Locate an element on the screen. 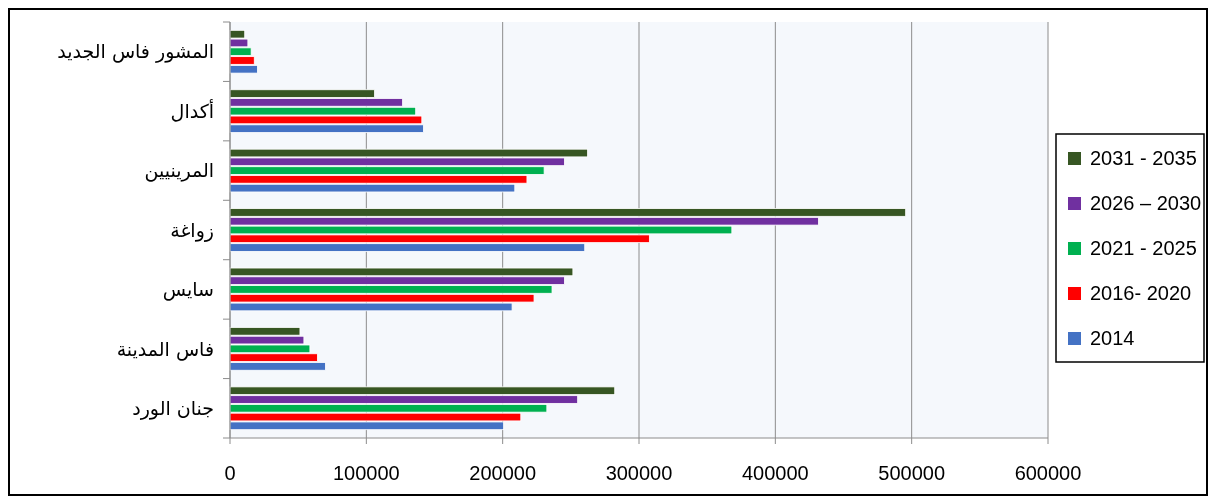  legend-label: 2016- 2020 is located at coordinates (1141, 293).